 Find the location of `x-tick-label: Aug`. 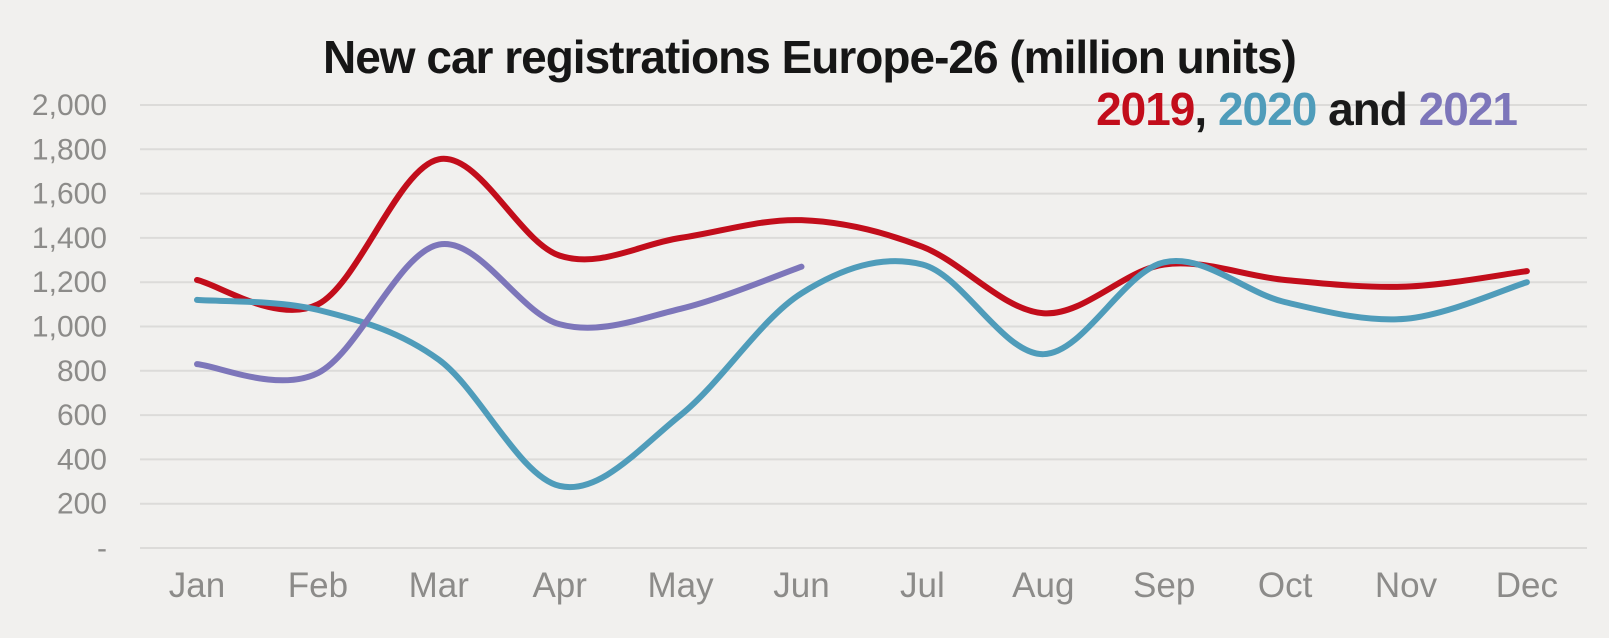

x-tick-label: Aug is located at coordinates (1043, 585).